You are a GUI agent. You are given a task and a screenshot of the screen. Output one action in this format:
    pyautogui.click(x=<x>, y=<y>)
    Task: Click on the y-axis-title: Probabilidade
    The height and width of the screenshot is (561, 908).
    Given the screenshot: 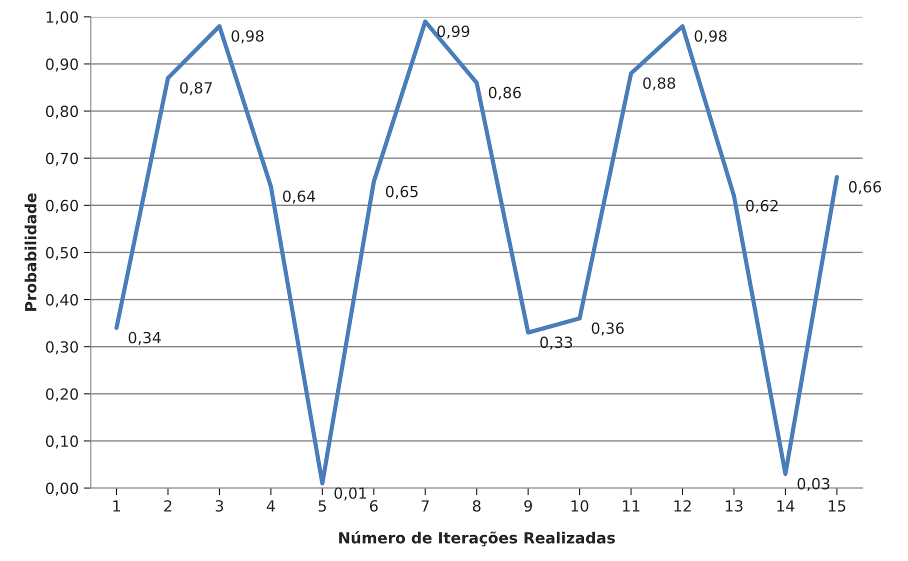 What is the action you would take?
    pyautogui.click(x=30, y=252)
    